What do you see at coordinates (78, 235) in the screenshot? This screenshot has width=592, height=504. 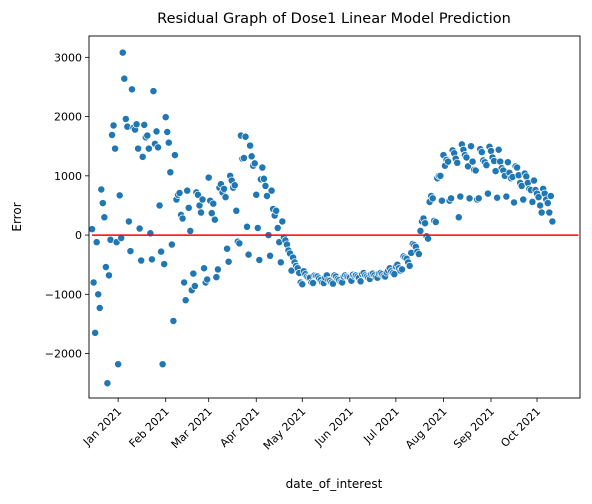 I see `y-tick-label: 0` at bounding box center [78, 235].